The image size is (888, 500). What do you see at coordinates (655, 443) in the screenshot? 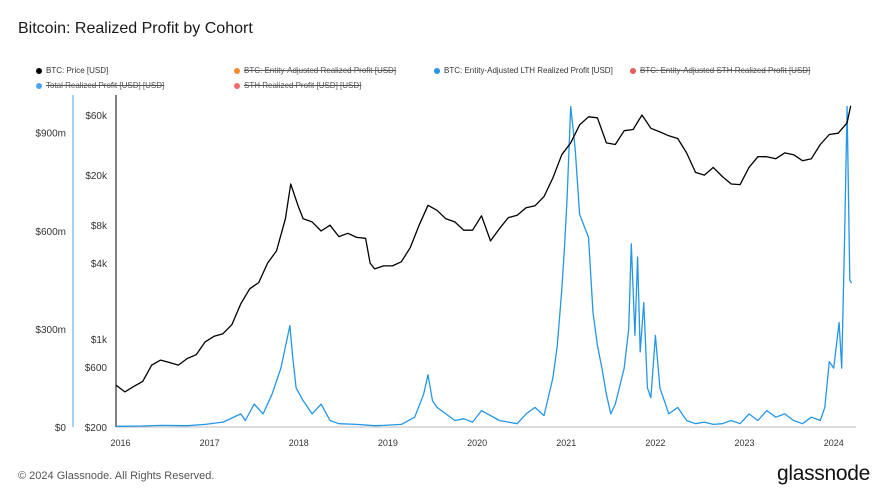
I see `x-axis-tick-label: 2022` at bounding box center [655, 443].